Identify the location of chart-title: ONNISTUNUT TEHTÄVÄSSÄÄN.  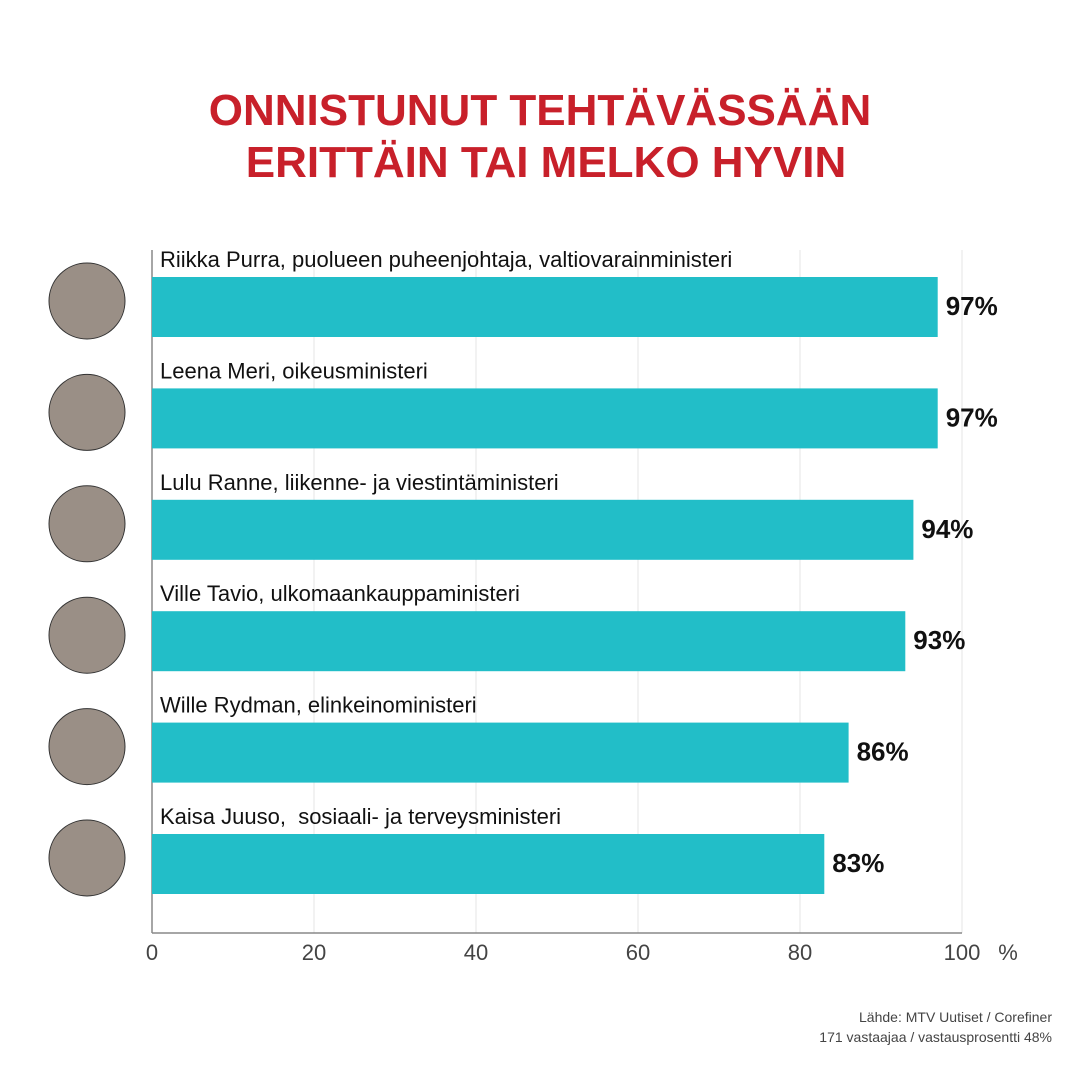
(540, 110).